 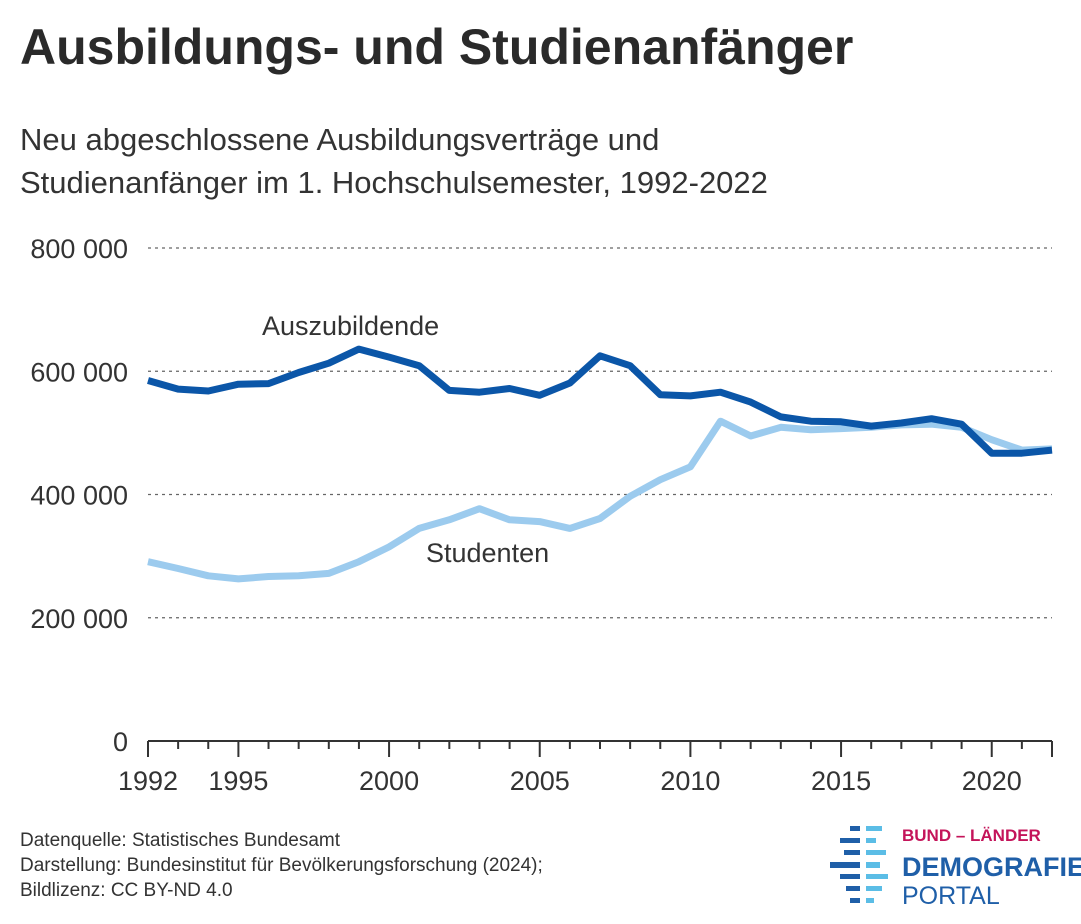 What do you see at coordinates (389, 781) in the screenshot?
I see `x-tick-label: 2000` at bounding box center [389, 781].